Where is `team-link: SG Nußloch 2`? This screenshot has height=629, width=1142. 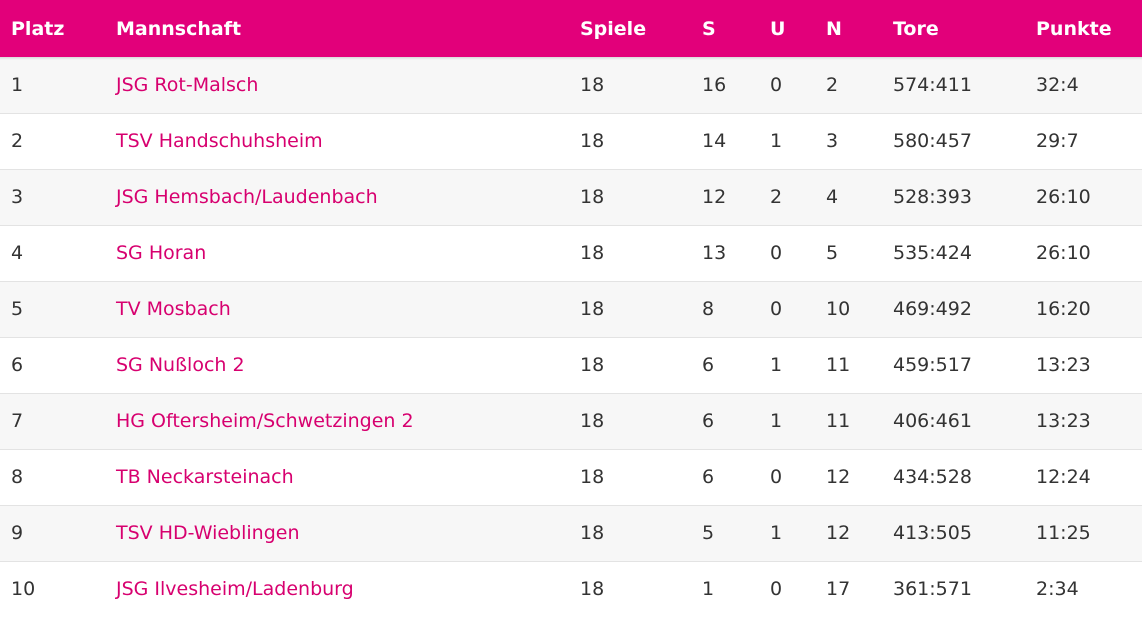
team-link: SG Nußloch 2 is located at coordinates (180, 365).